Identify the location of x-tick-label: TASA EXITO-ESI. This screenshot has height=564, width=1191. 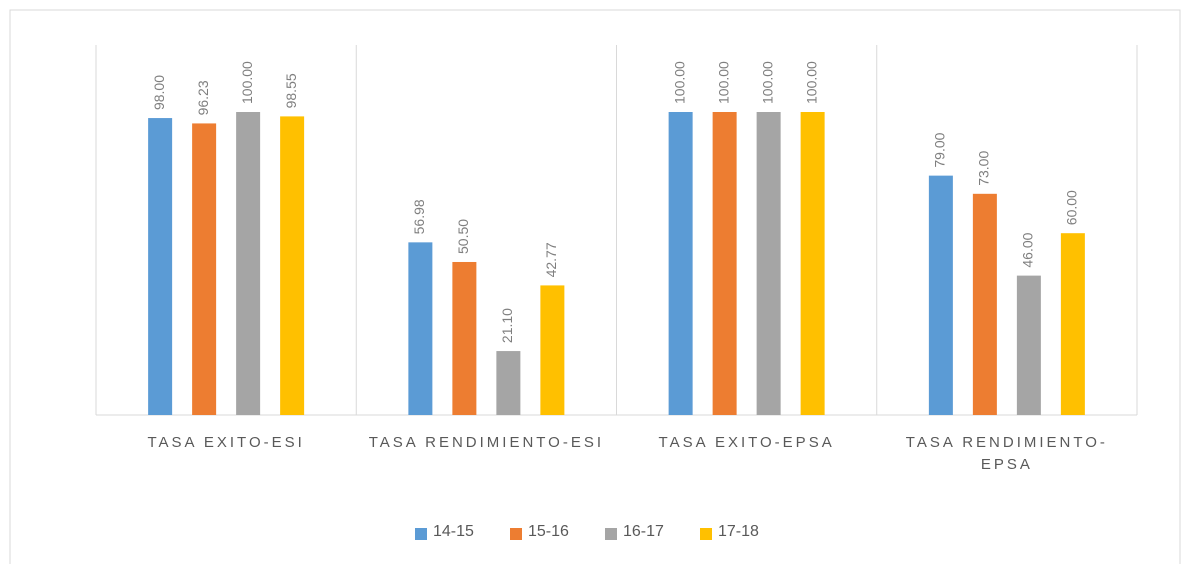
(226, 442).